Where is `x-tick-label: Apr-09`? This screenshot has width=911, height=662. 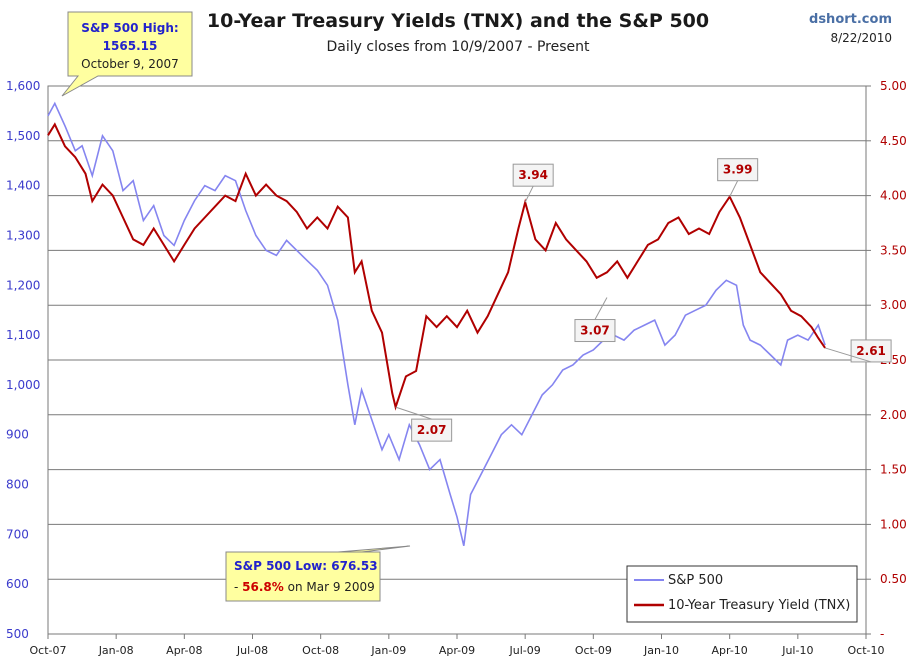
x-tick-label: Apr-09 is located at coordinates (457, 650).